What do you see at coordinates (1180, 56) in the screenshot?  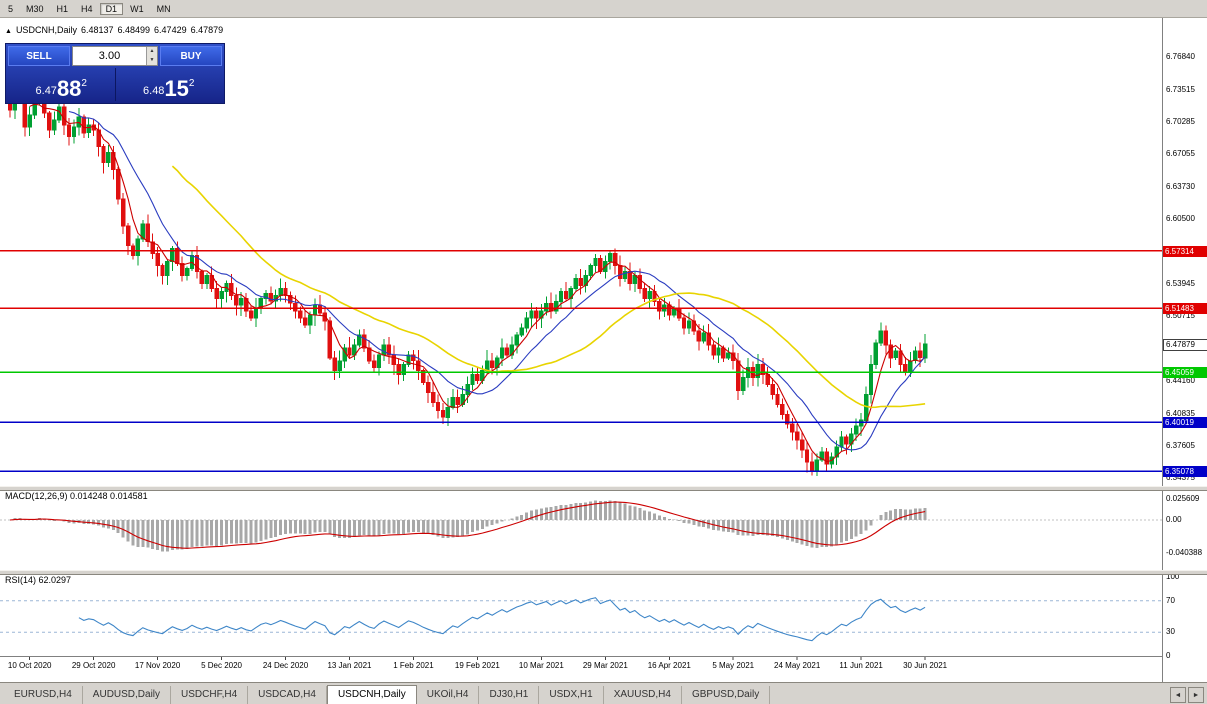 I see `price-axis-label: 6.76840` at bounding box center [1180, 56].